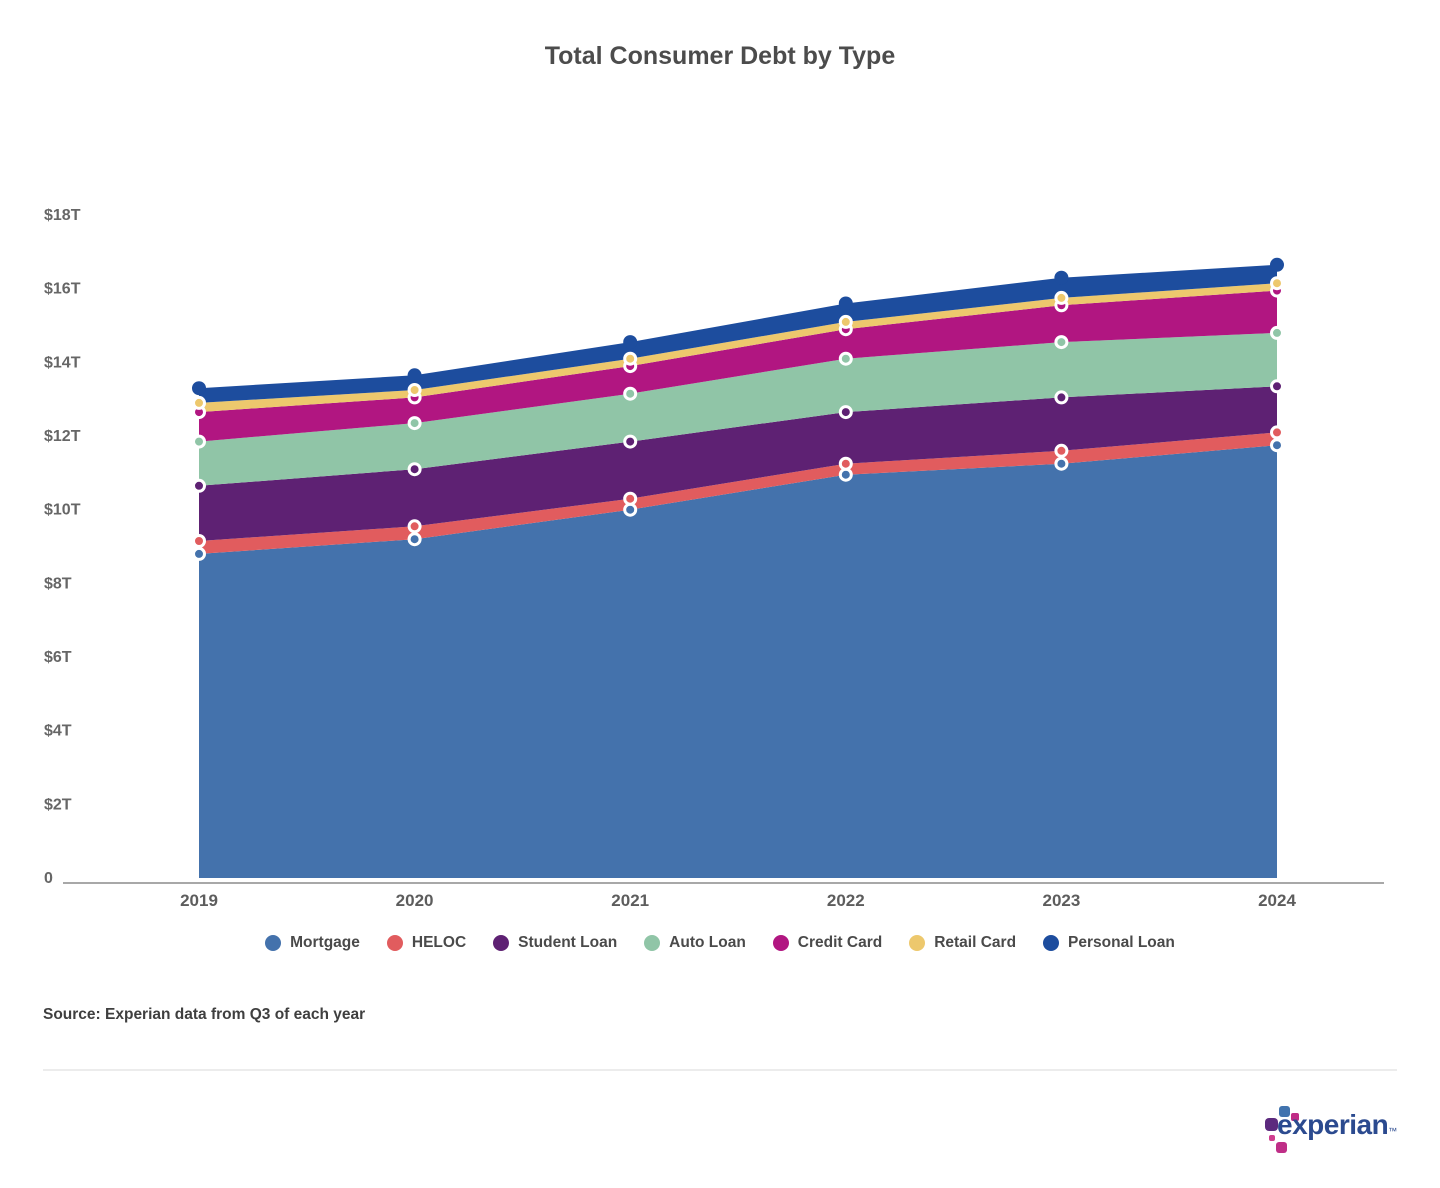 This screenshot has width=1440, height=1188. Describe the element at coordinates (738, 348) in the screenshot. I see `area-retail-card` at that location.